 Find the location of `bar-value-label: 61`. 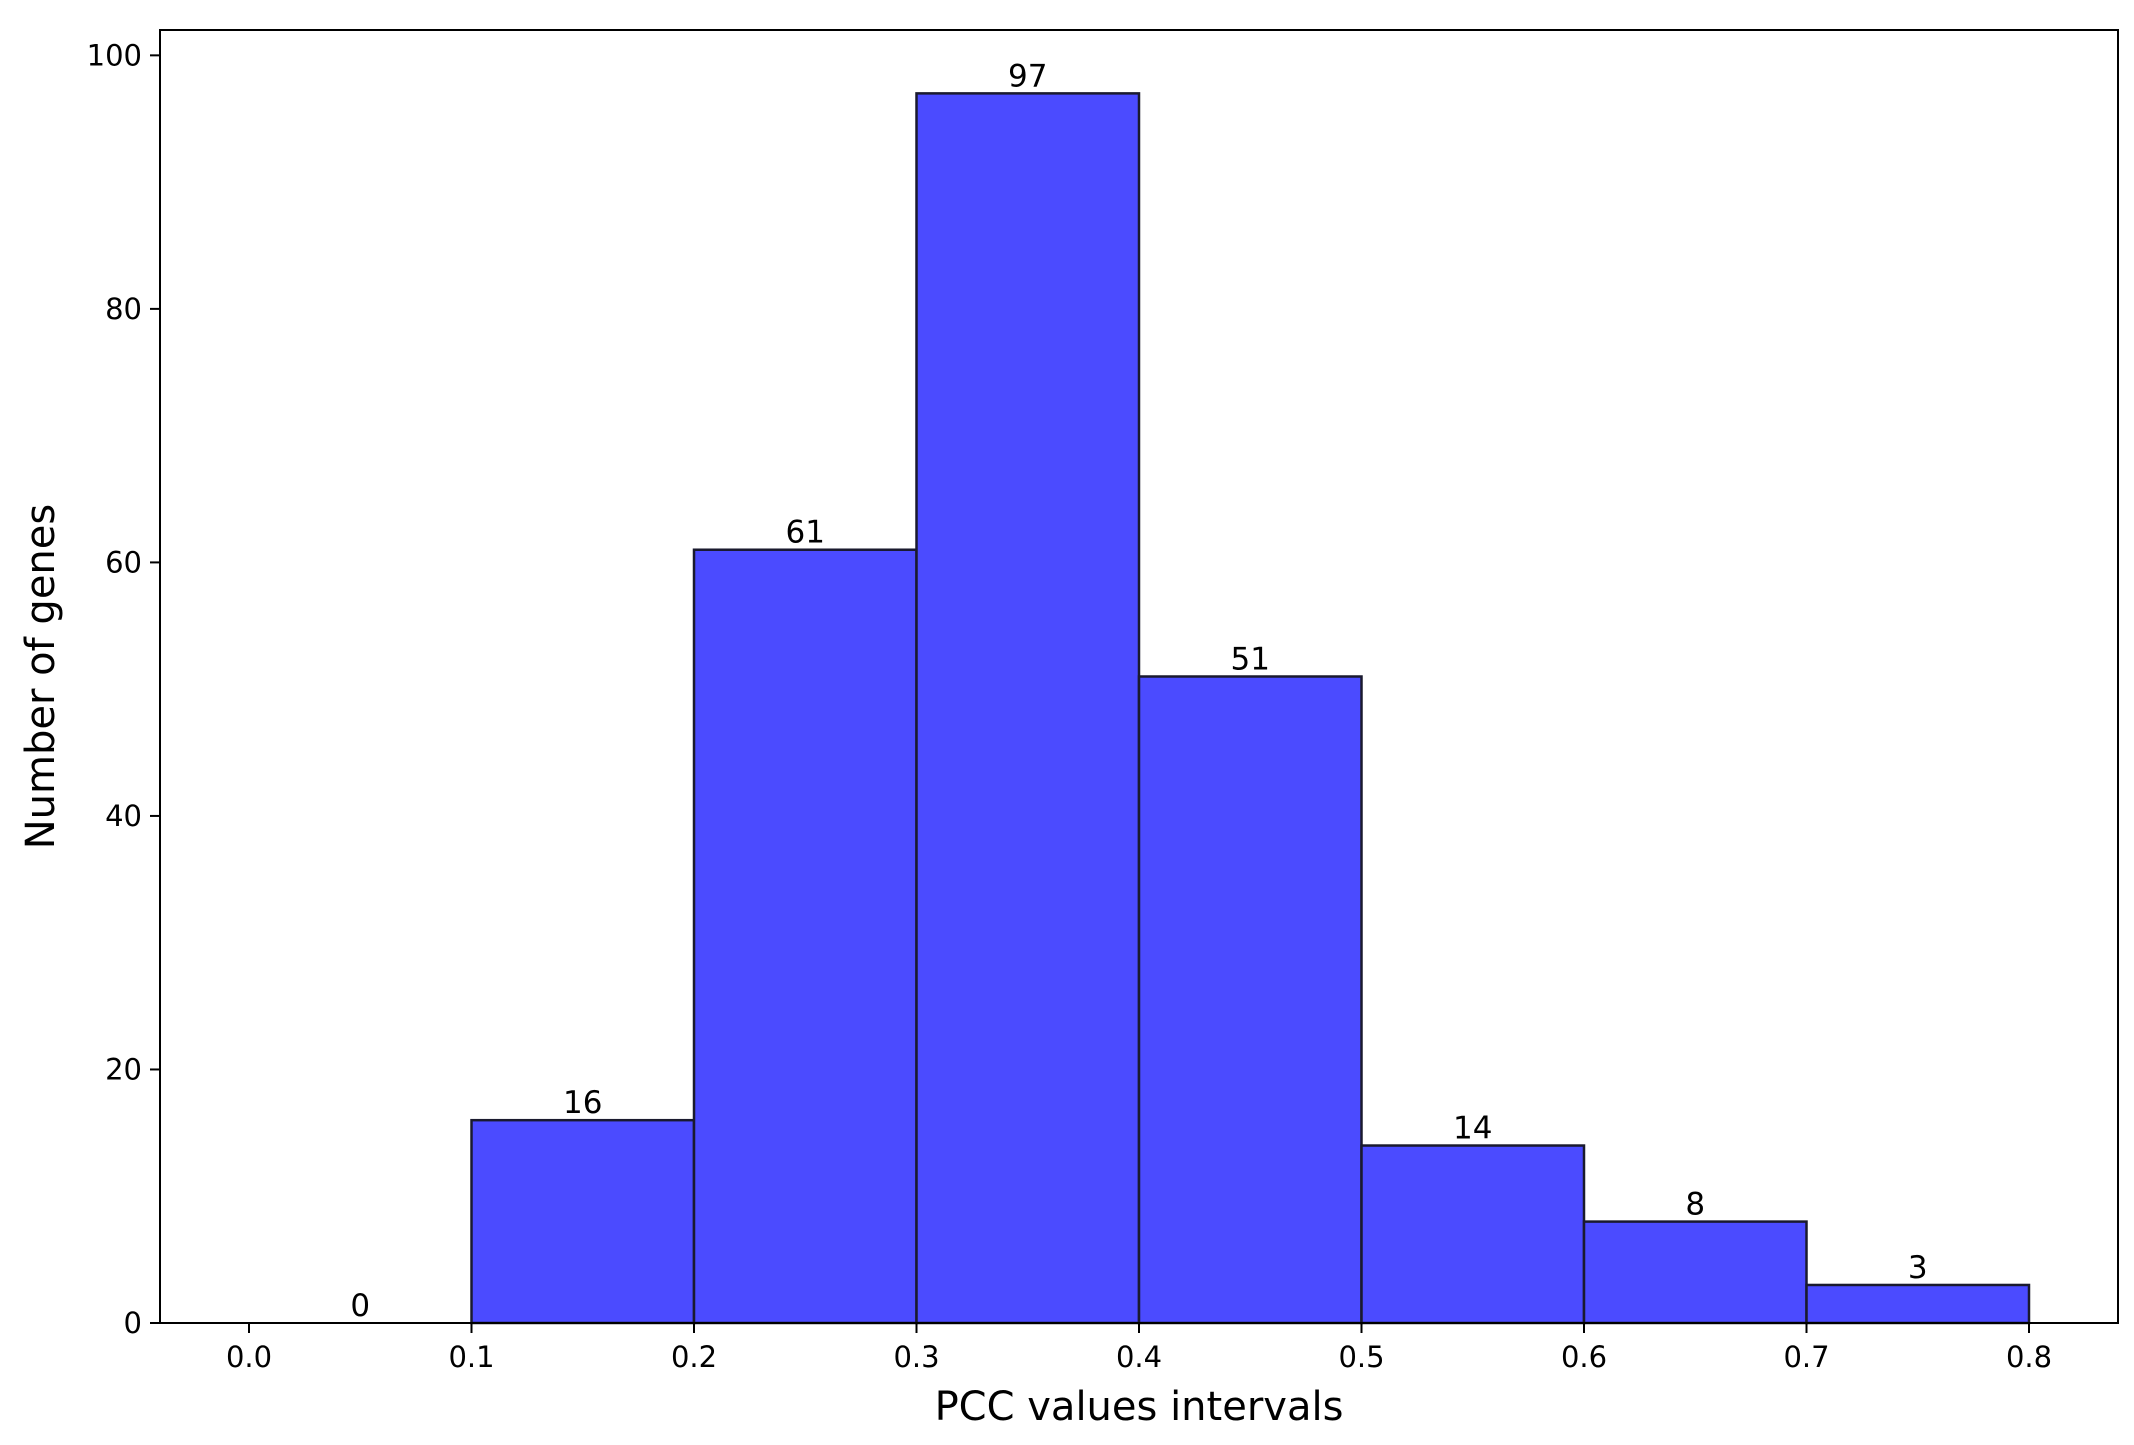

bar-value-label: 61 is located at coordinates (805, 533).